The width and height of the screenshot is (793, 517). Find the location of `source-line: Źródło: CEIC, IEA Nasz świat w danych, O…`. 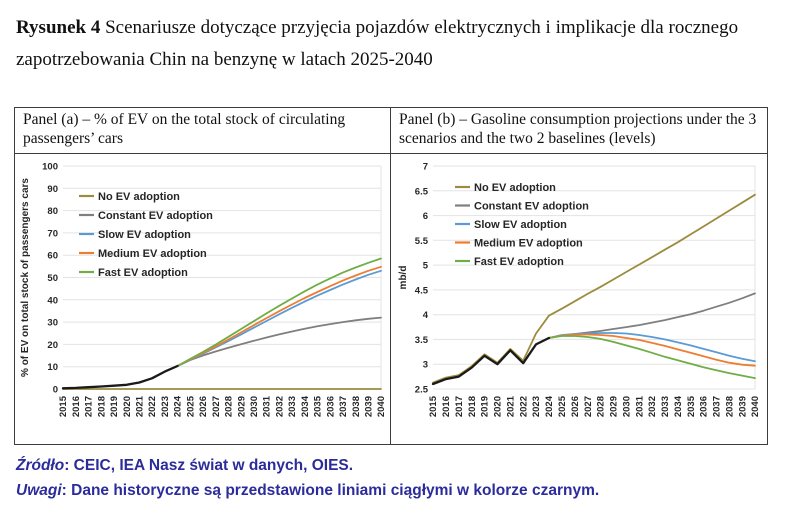

source-line: Źródło: CEIC, IEA Nasz świat w danych, O… is located at coordinates (397, 465).